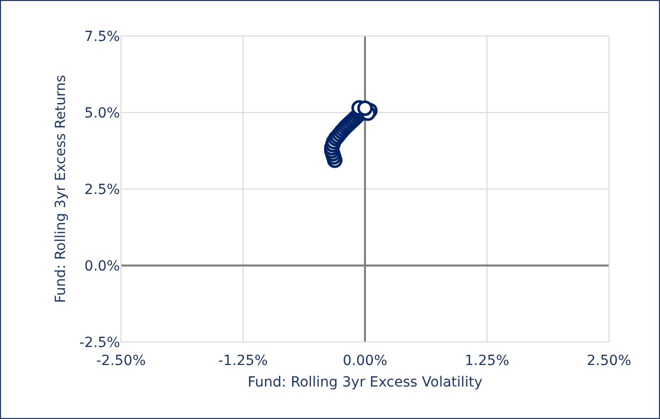 This screenshot has width=660, height=419. I want to click on point, so click(365, 108).